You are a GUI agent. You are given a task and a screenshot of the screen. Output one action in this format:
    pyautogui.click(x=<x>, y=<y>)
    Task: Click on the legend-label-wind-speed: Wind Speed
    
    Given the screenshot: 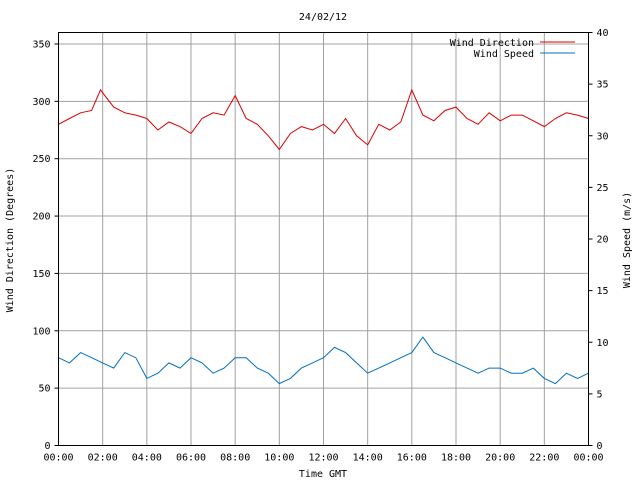 What is the action you would take?
    pyautogui.click(x=504, y=54)
    